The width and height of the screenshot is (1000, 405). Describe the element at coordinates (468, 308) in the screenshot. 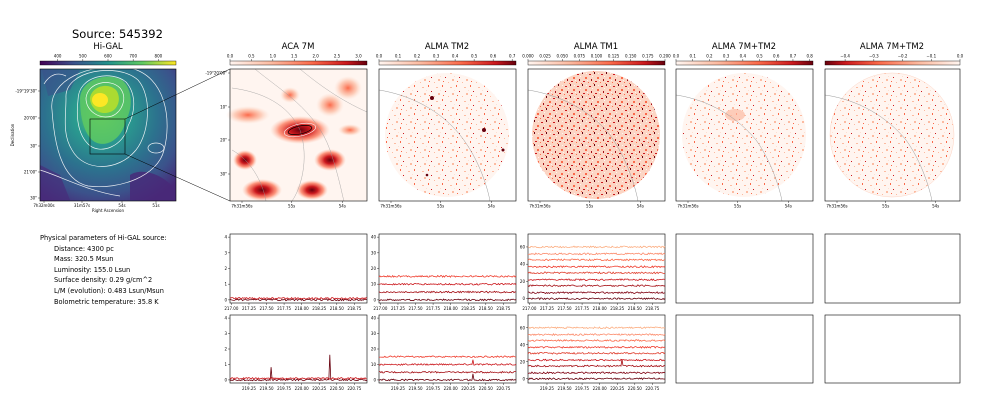

I see `spectrum-xtick-label: 218.25` at that location.